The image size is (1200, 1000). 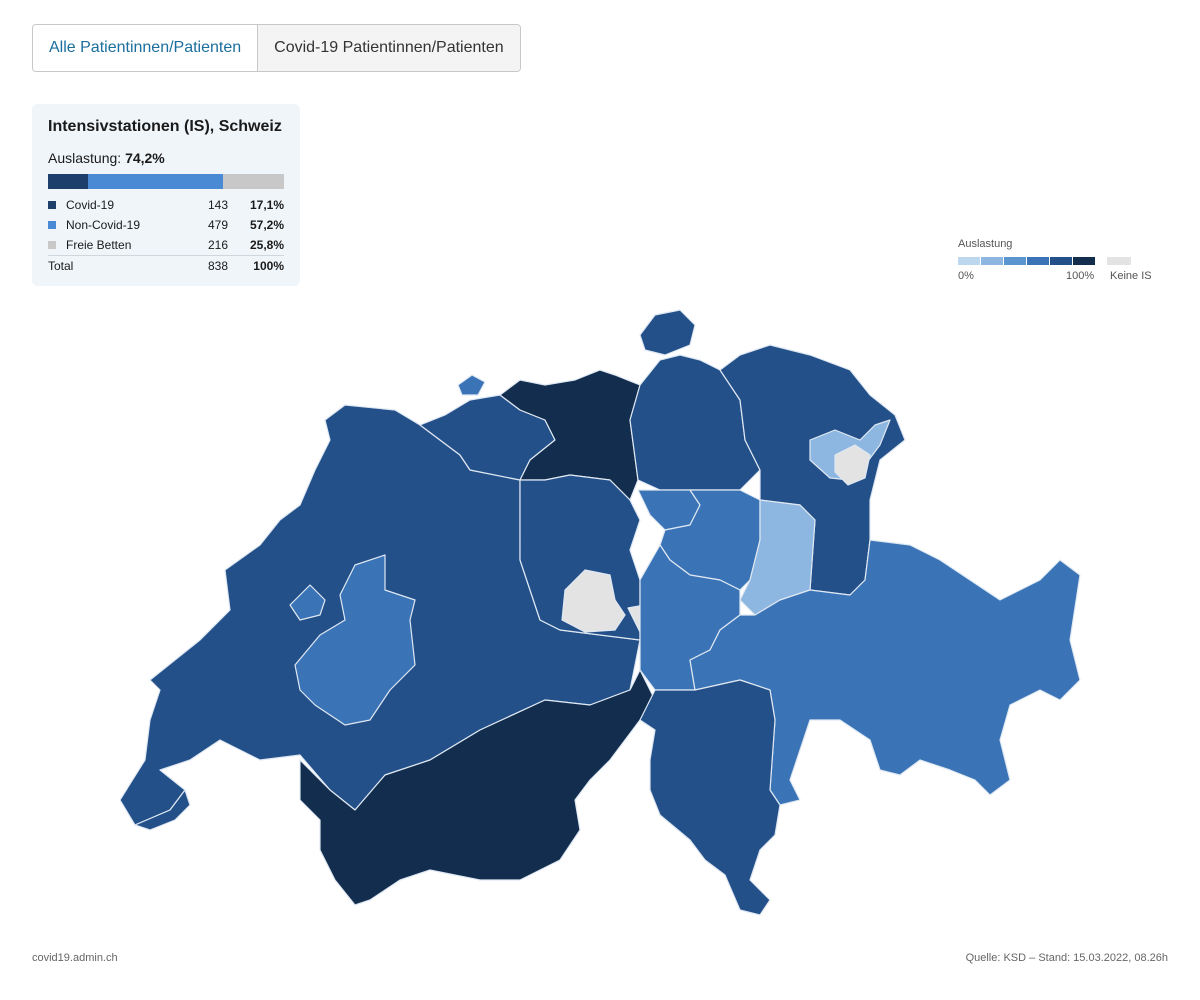 I want to click on row-label: Non-Covid-19, so click(x=103, y=225).